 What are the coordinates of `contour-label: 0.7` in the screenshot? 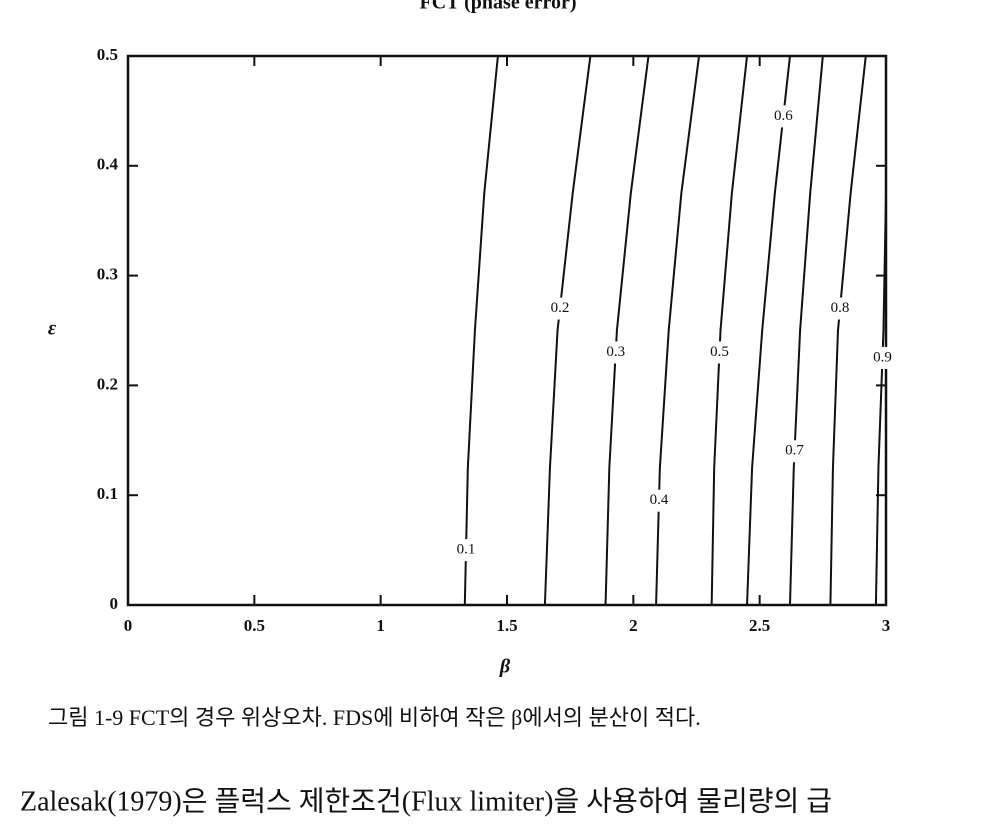 It's located at (794, 451).